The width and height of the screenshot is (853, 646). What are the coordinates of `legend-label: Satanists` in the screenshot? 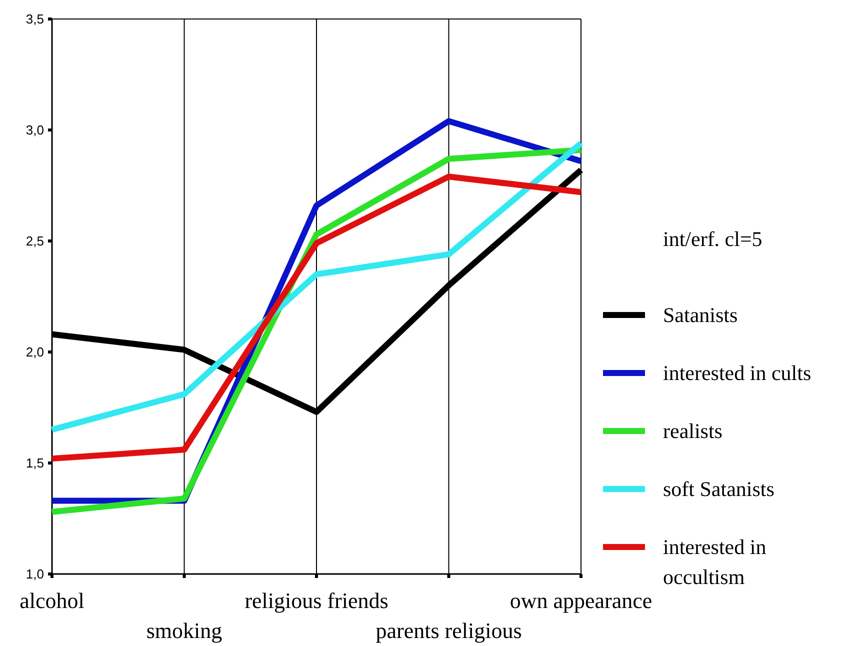 It's located at (700, 315).